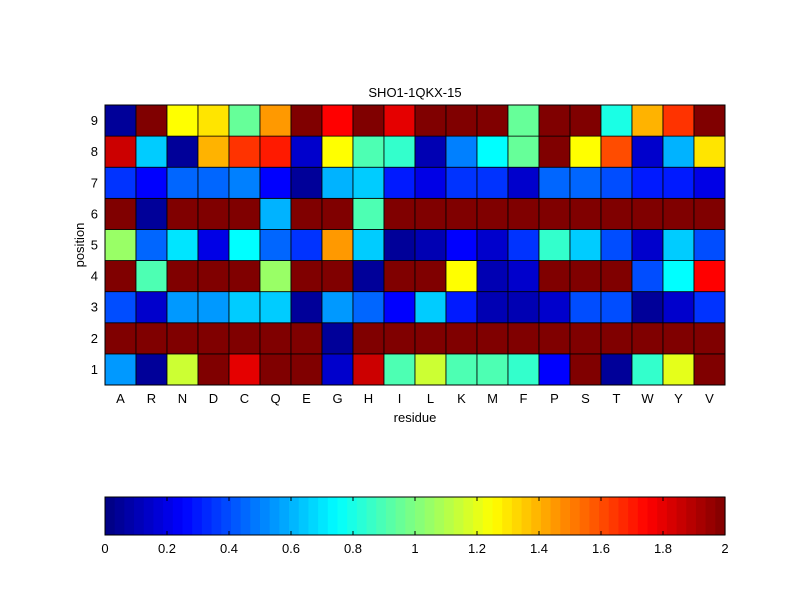  Describe the element at coordinates (306, 398) in the screenshot. I see `x-tick-label: E` at that location.